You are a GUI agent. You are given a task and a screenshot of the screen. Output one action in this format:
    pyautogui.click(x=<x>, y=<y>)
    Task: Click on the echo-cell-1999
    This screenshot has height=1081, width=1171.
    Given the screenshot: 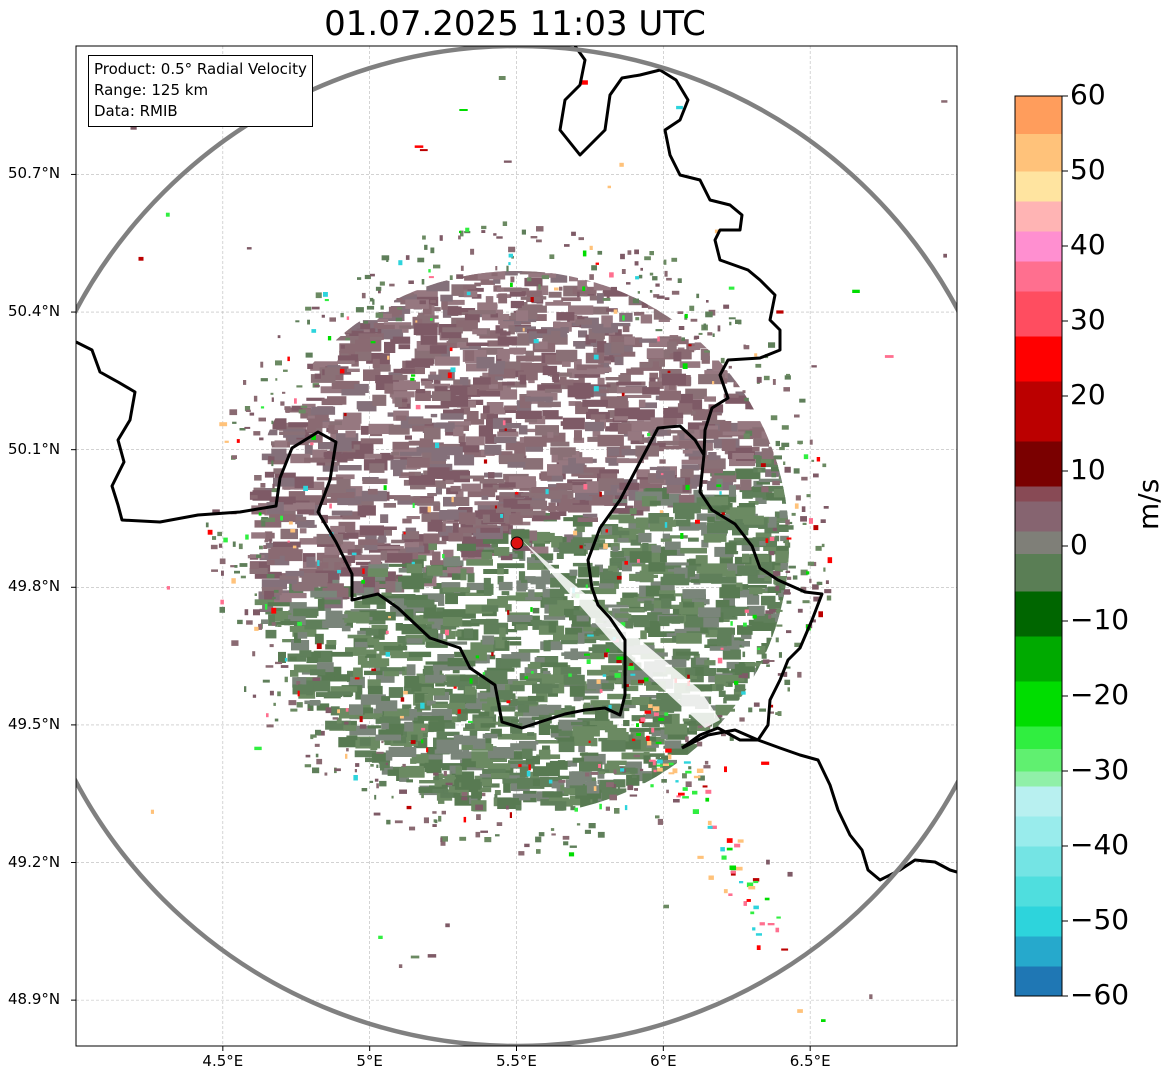 What is the action you would take?
    pyautogui.click(x=379, y=635)
    